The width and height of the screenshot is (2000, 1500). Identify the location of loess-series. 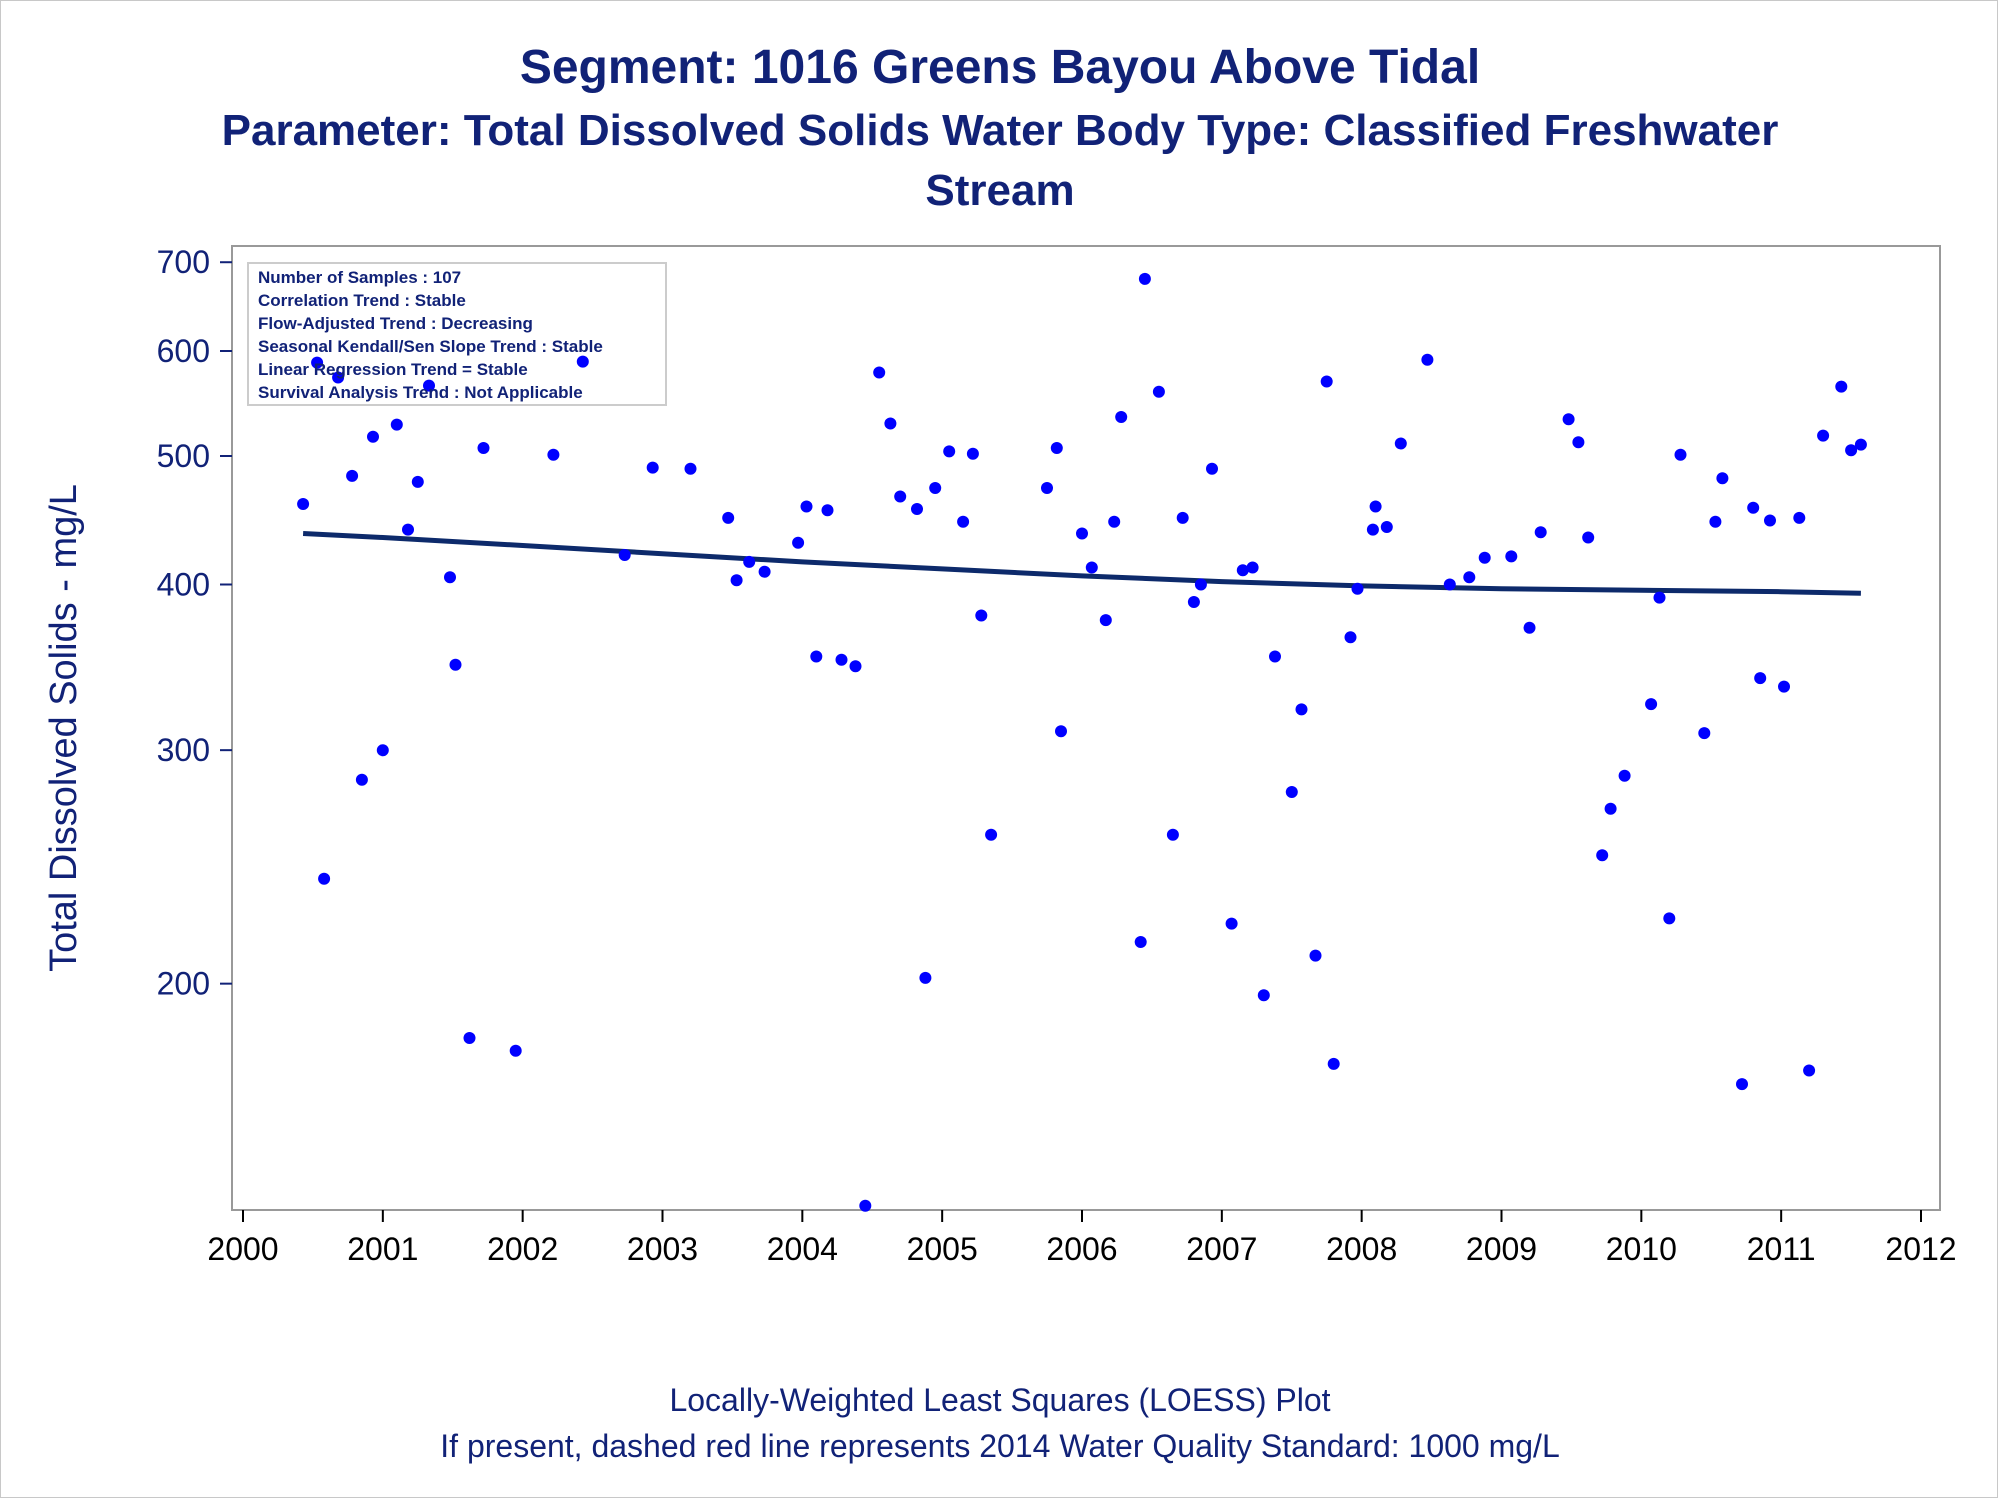
(1081, 563).